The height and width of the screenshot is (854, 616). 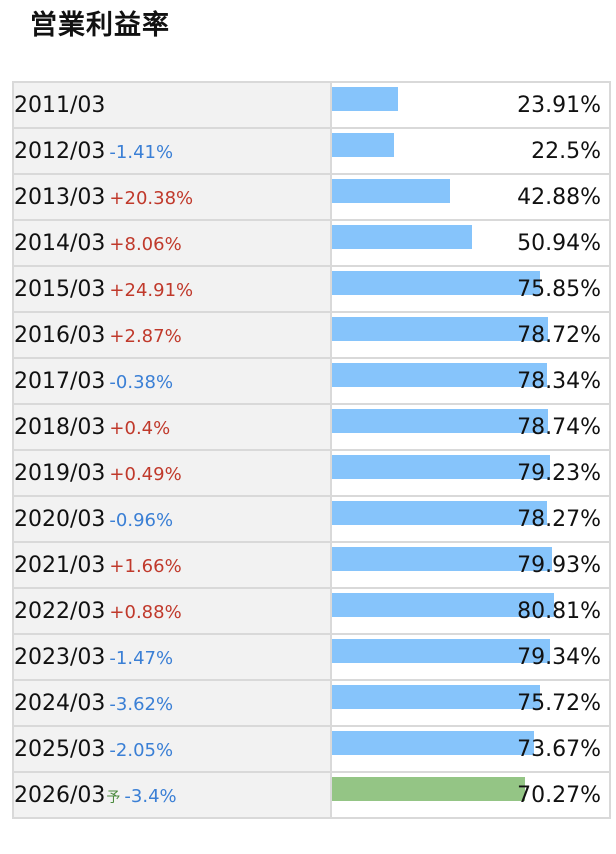 What do you see at coordinates (60, 151) in the screenshot?
I see `period-label: 2012/03` at bounding box center [60, 151].